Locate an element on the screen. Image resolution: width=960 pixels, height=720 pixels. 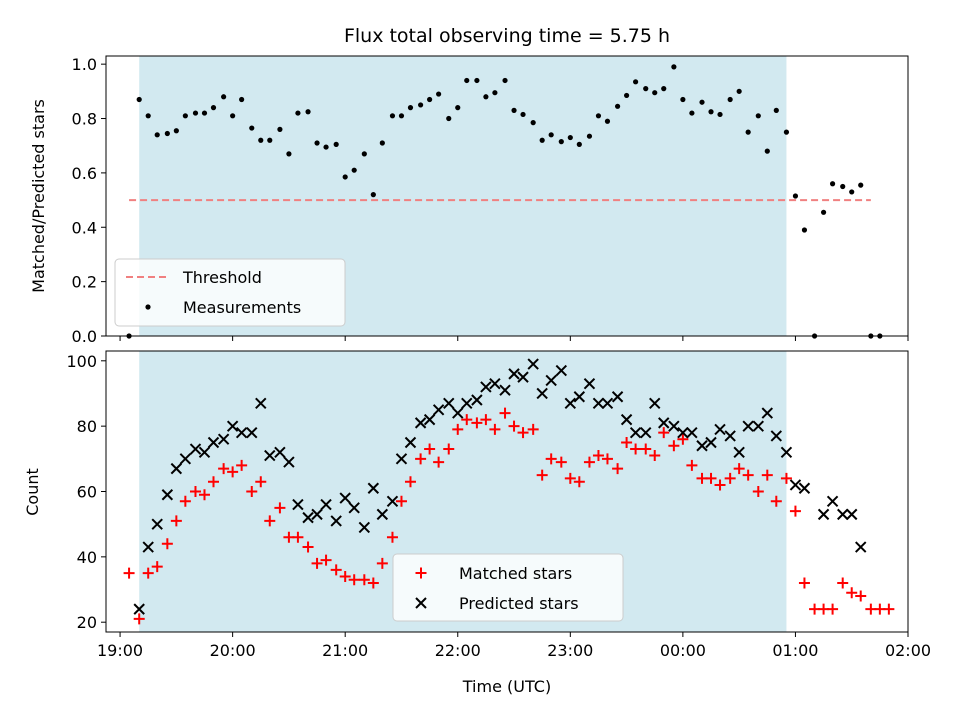
x-tick-label: 19:00 is located at coordinates (120, 650).